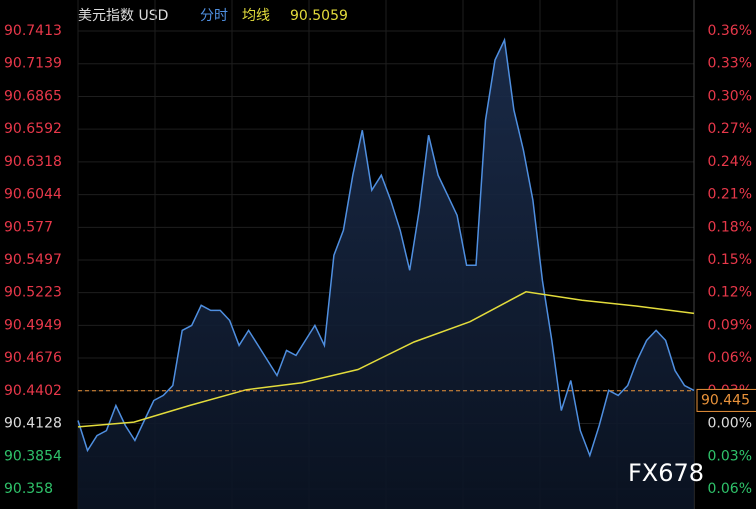 The width and height of the screenshot is (756, 509). I want to click on y2-tick-label: 0.21%, so click(730, 195).